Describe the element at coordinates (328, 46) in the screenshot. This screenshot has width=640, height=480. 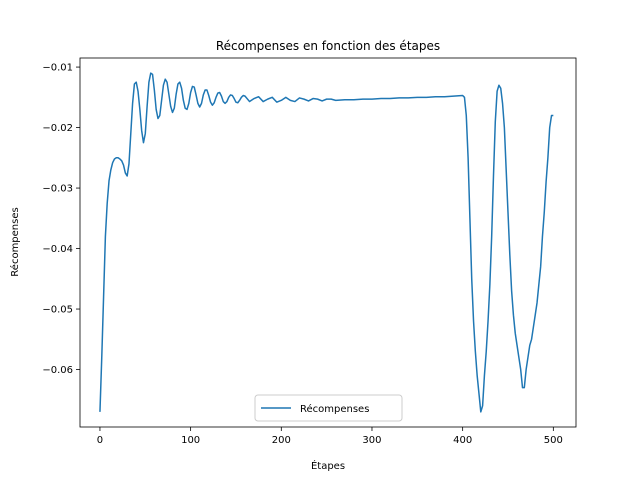
I see `chart-title: Récompenses en fonction des étapes` at that location.